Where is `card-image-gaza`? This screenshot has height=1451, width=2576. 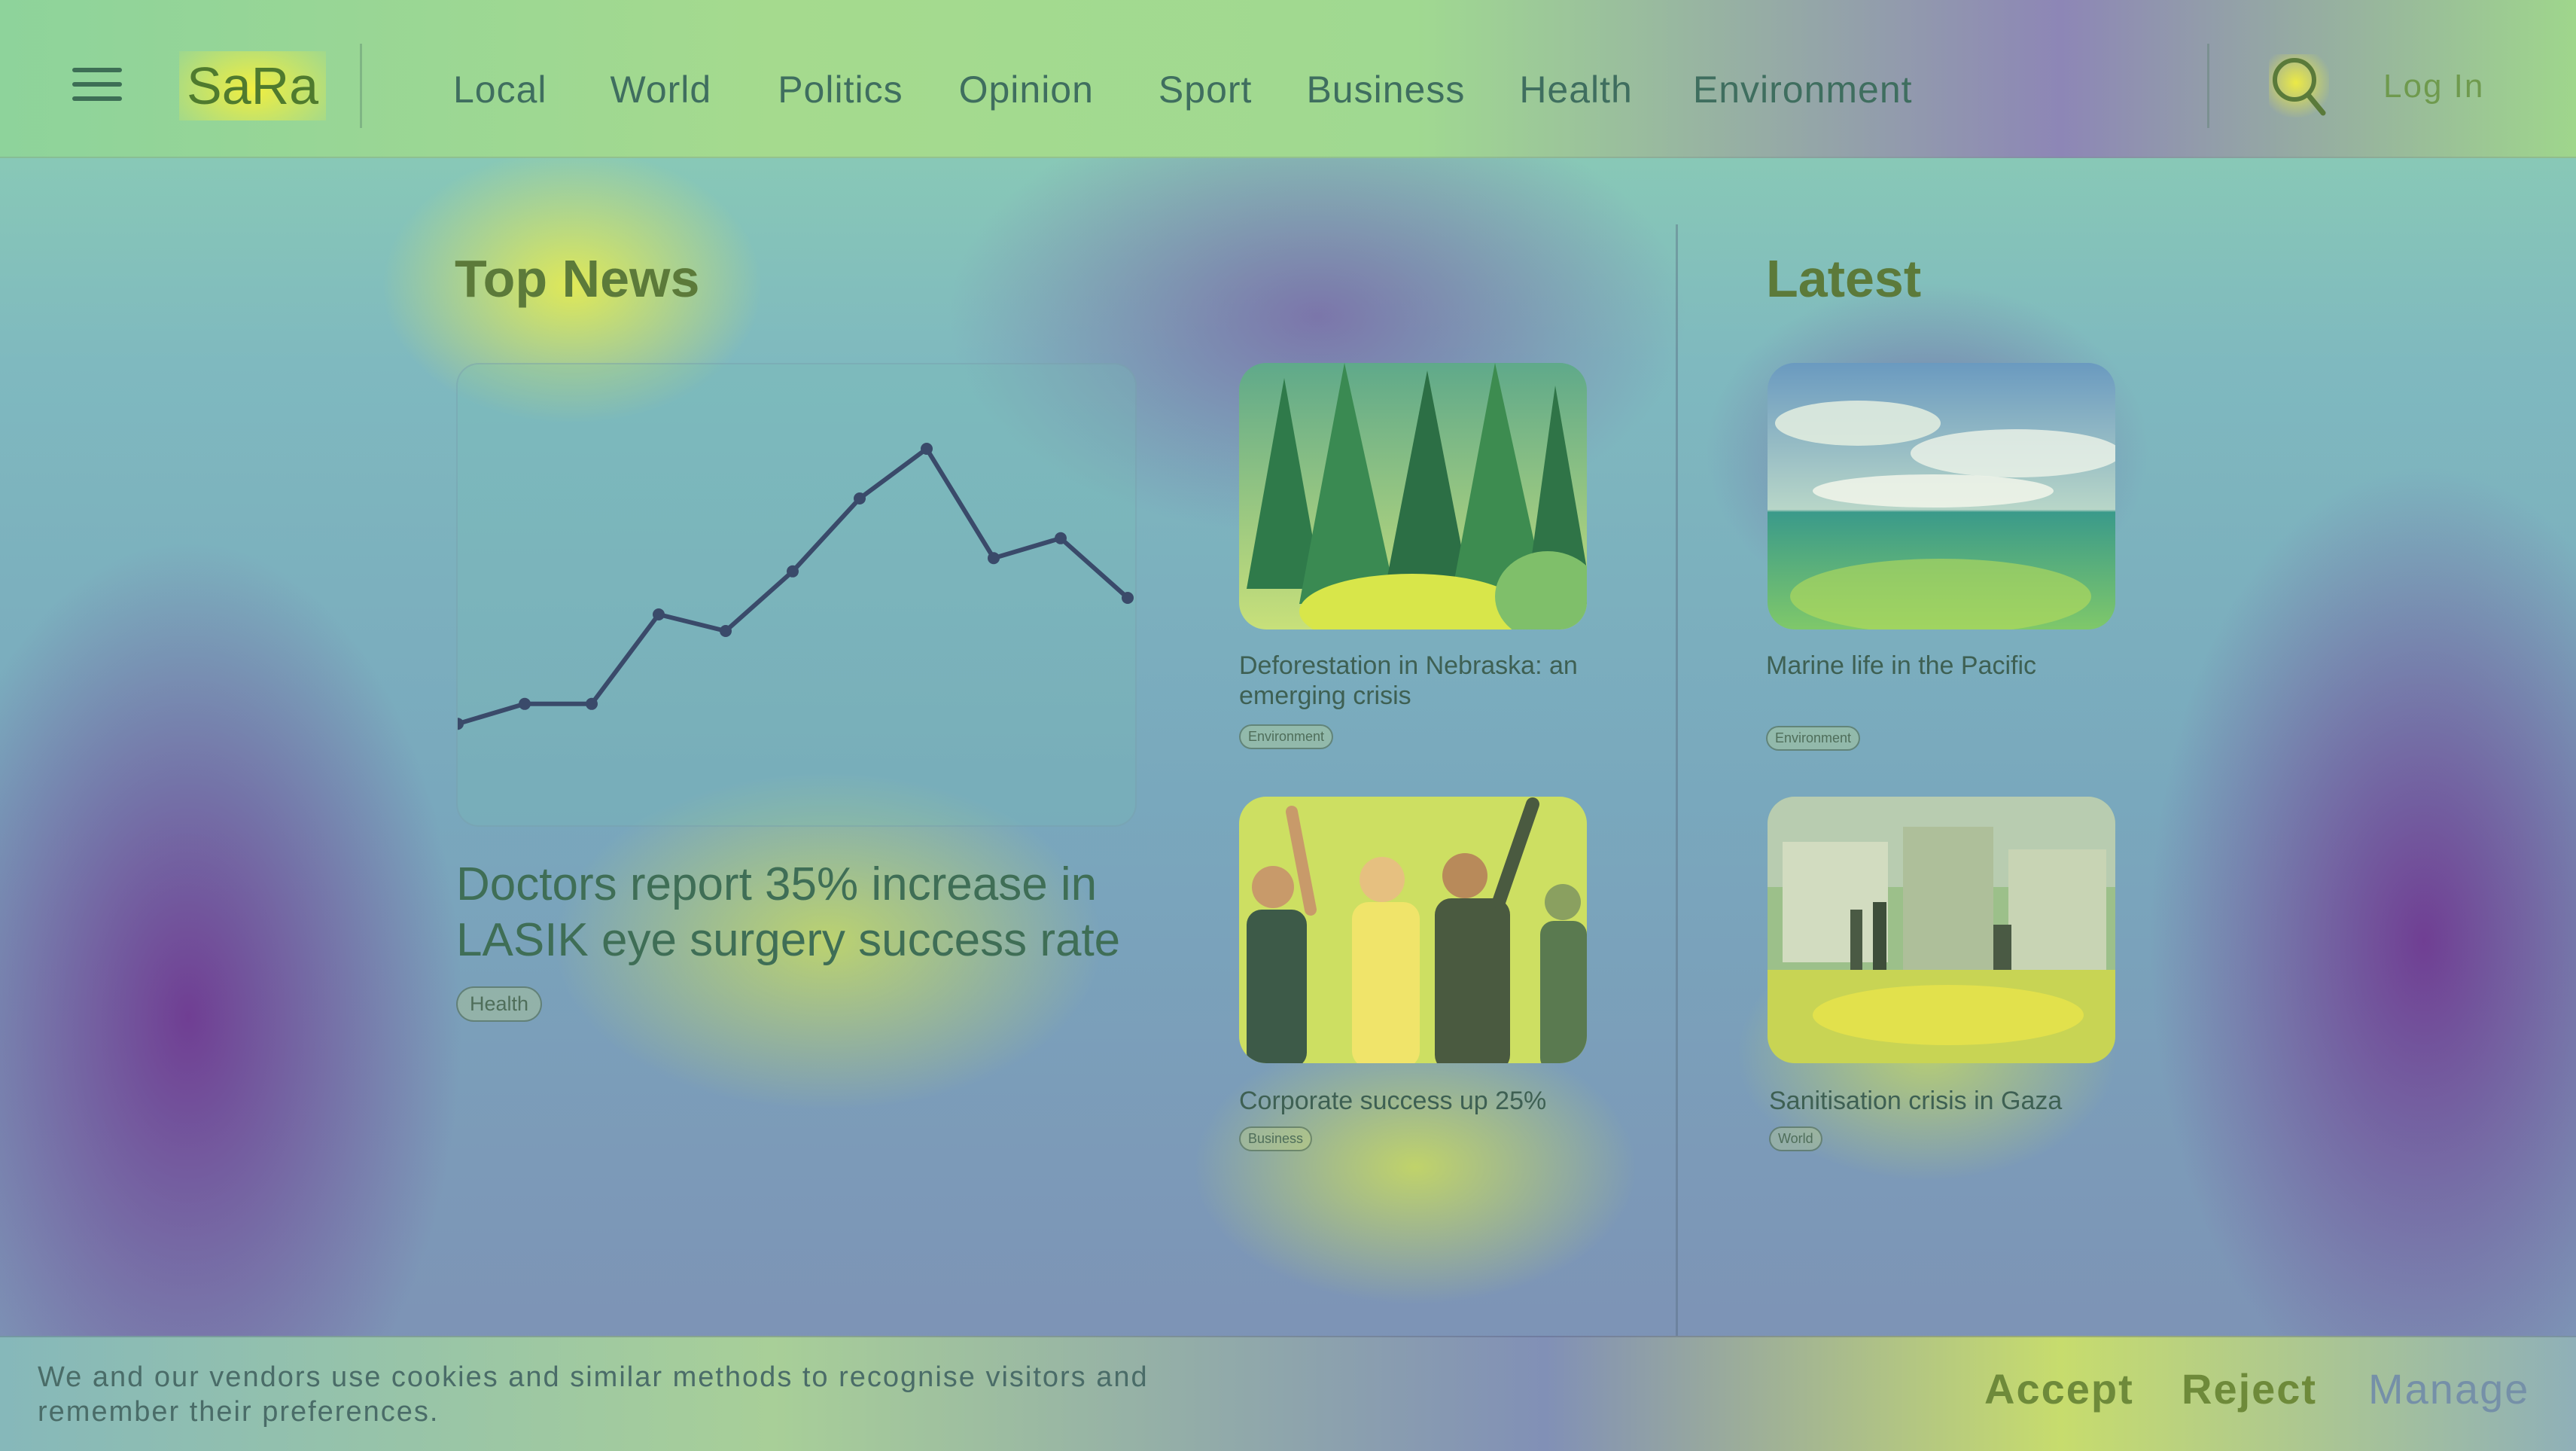 card-image-gaza is located at coordinates (1942, 930).